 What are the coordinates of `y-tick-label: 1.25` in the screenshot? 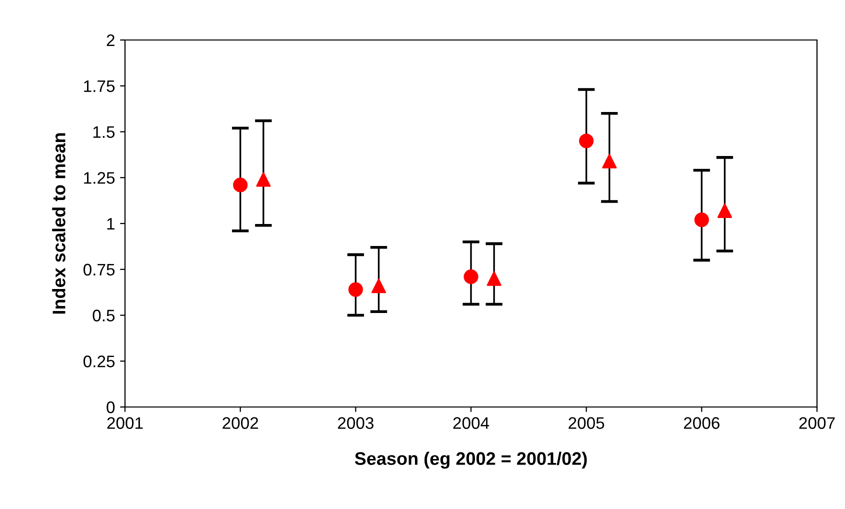 It's located at (99, 178).